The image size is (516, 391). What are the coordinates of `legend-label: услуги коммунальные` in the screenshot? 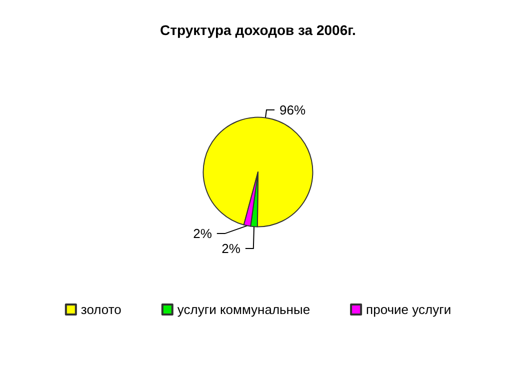 It's located at (243, 309).